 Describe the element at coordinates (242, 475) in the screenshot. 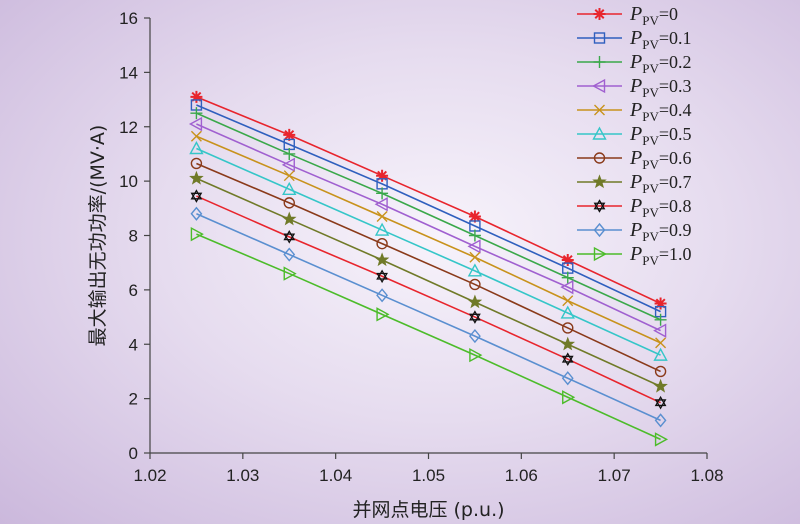

I see `x-tick-label: 1.03` at that location.